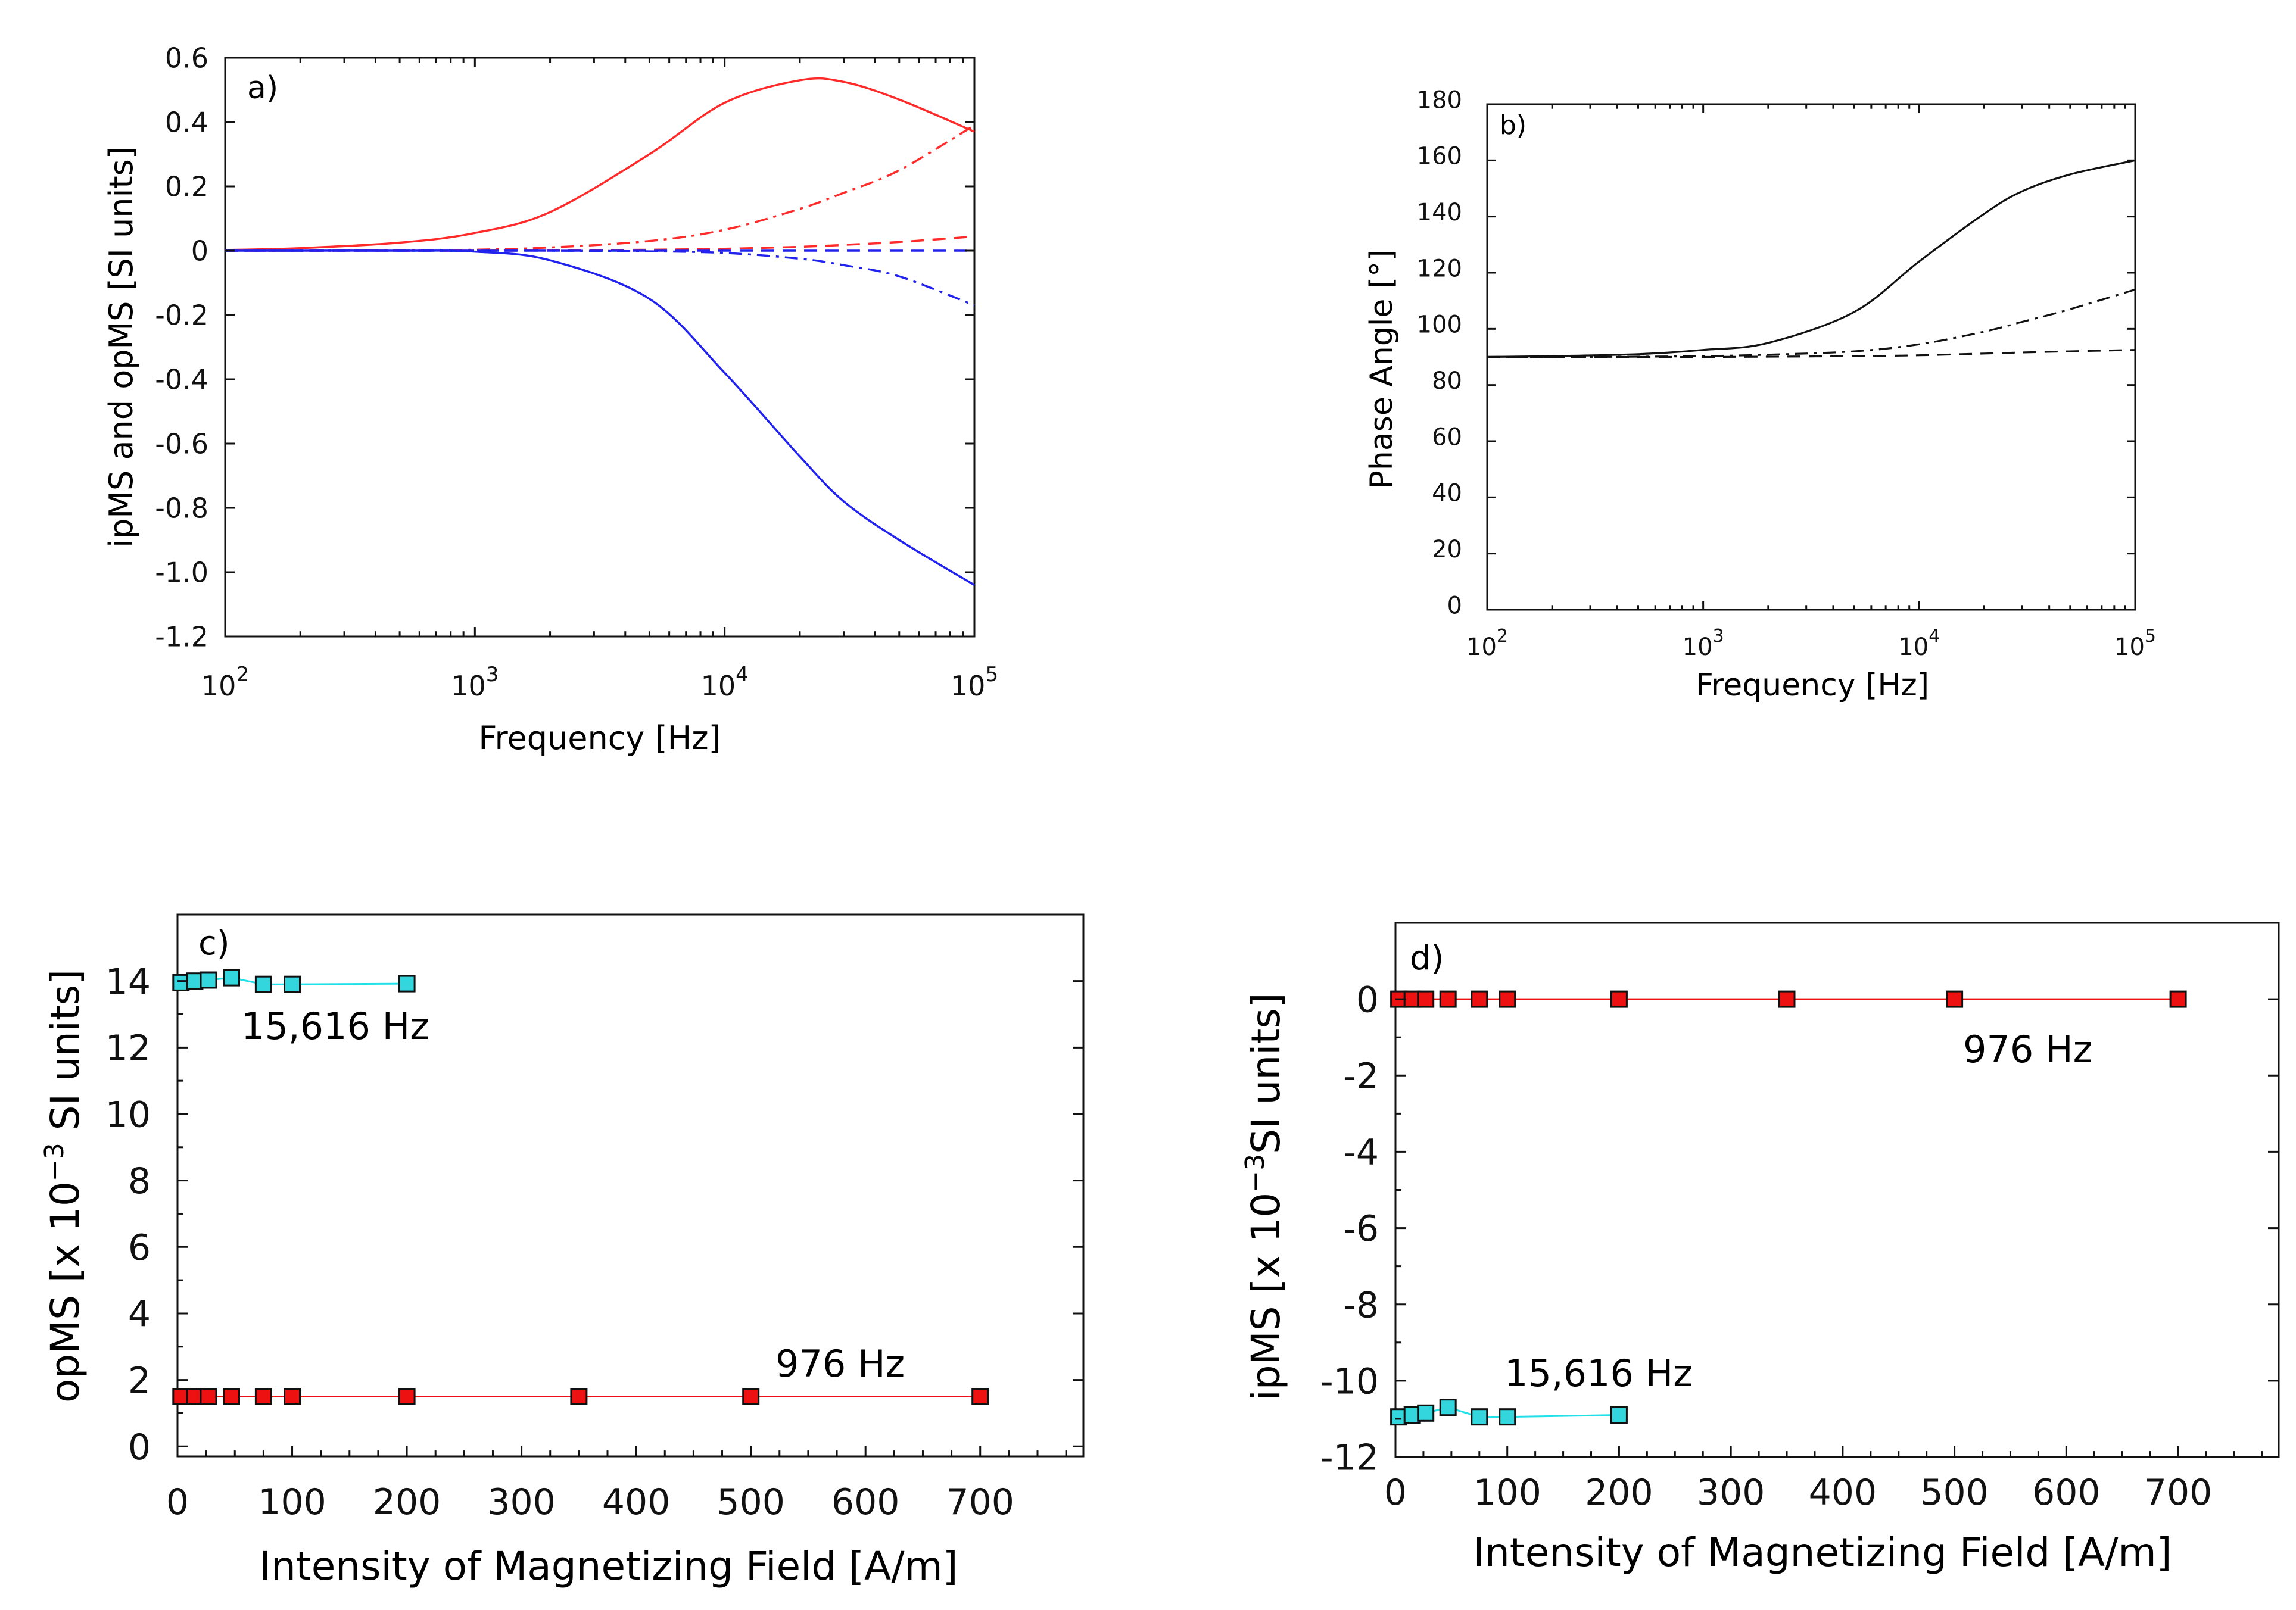  I want to click on panel-d-y-axis-label: ipMS [x 10−3SI units], so click(1264, 1196).